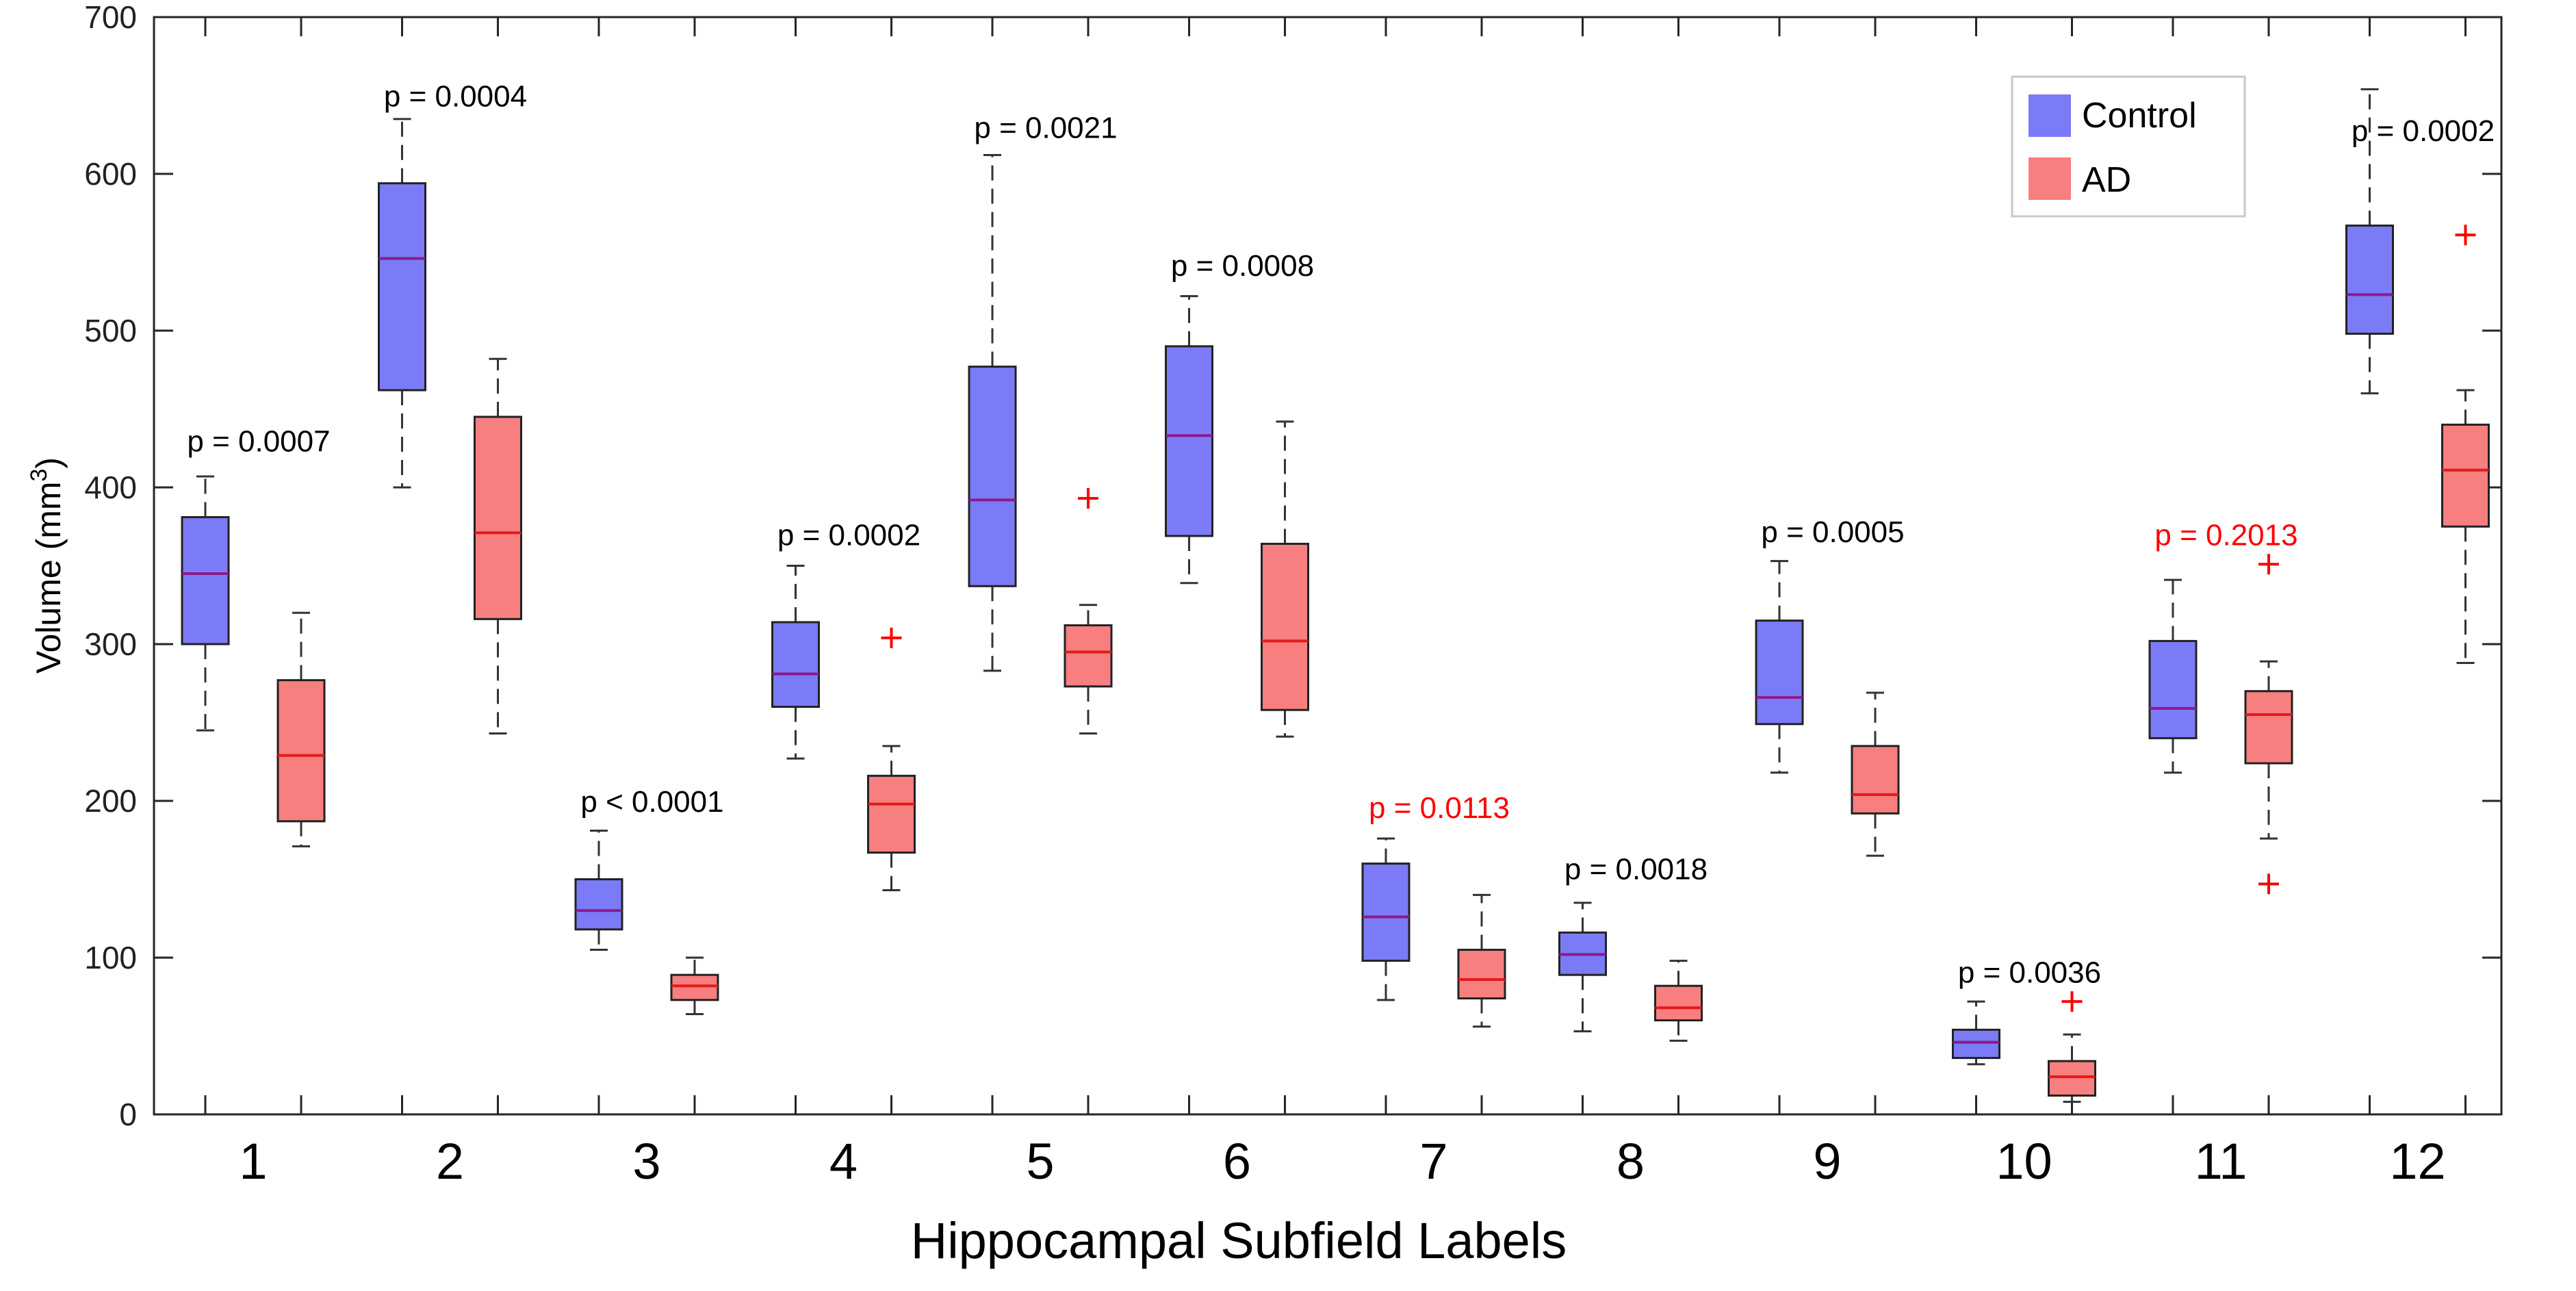 Image resolution: width=2576 pixels, height=1291 pixels. Describe the element at coordinates (128, 1114) in the screenshot. I see `y-tick-label: 0` at that location.